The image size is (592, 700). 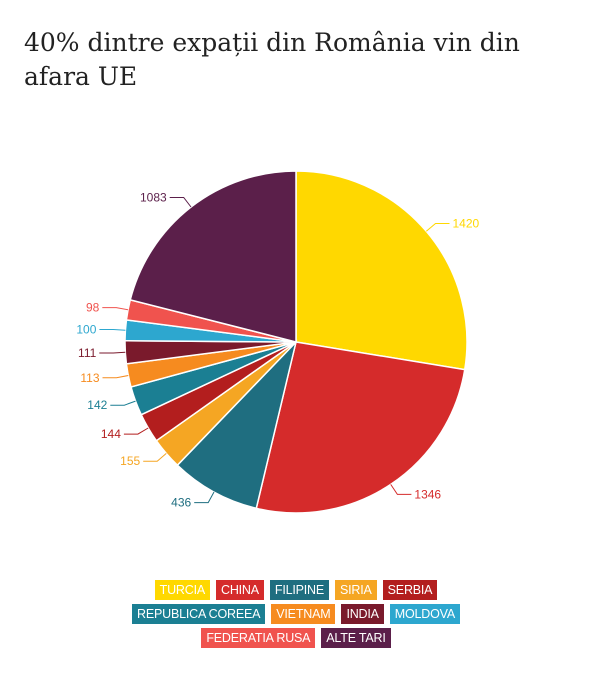 I want to click on leader-line-vietnam, so click(x=115, y=377).